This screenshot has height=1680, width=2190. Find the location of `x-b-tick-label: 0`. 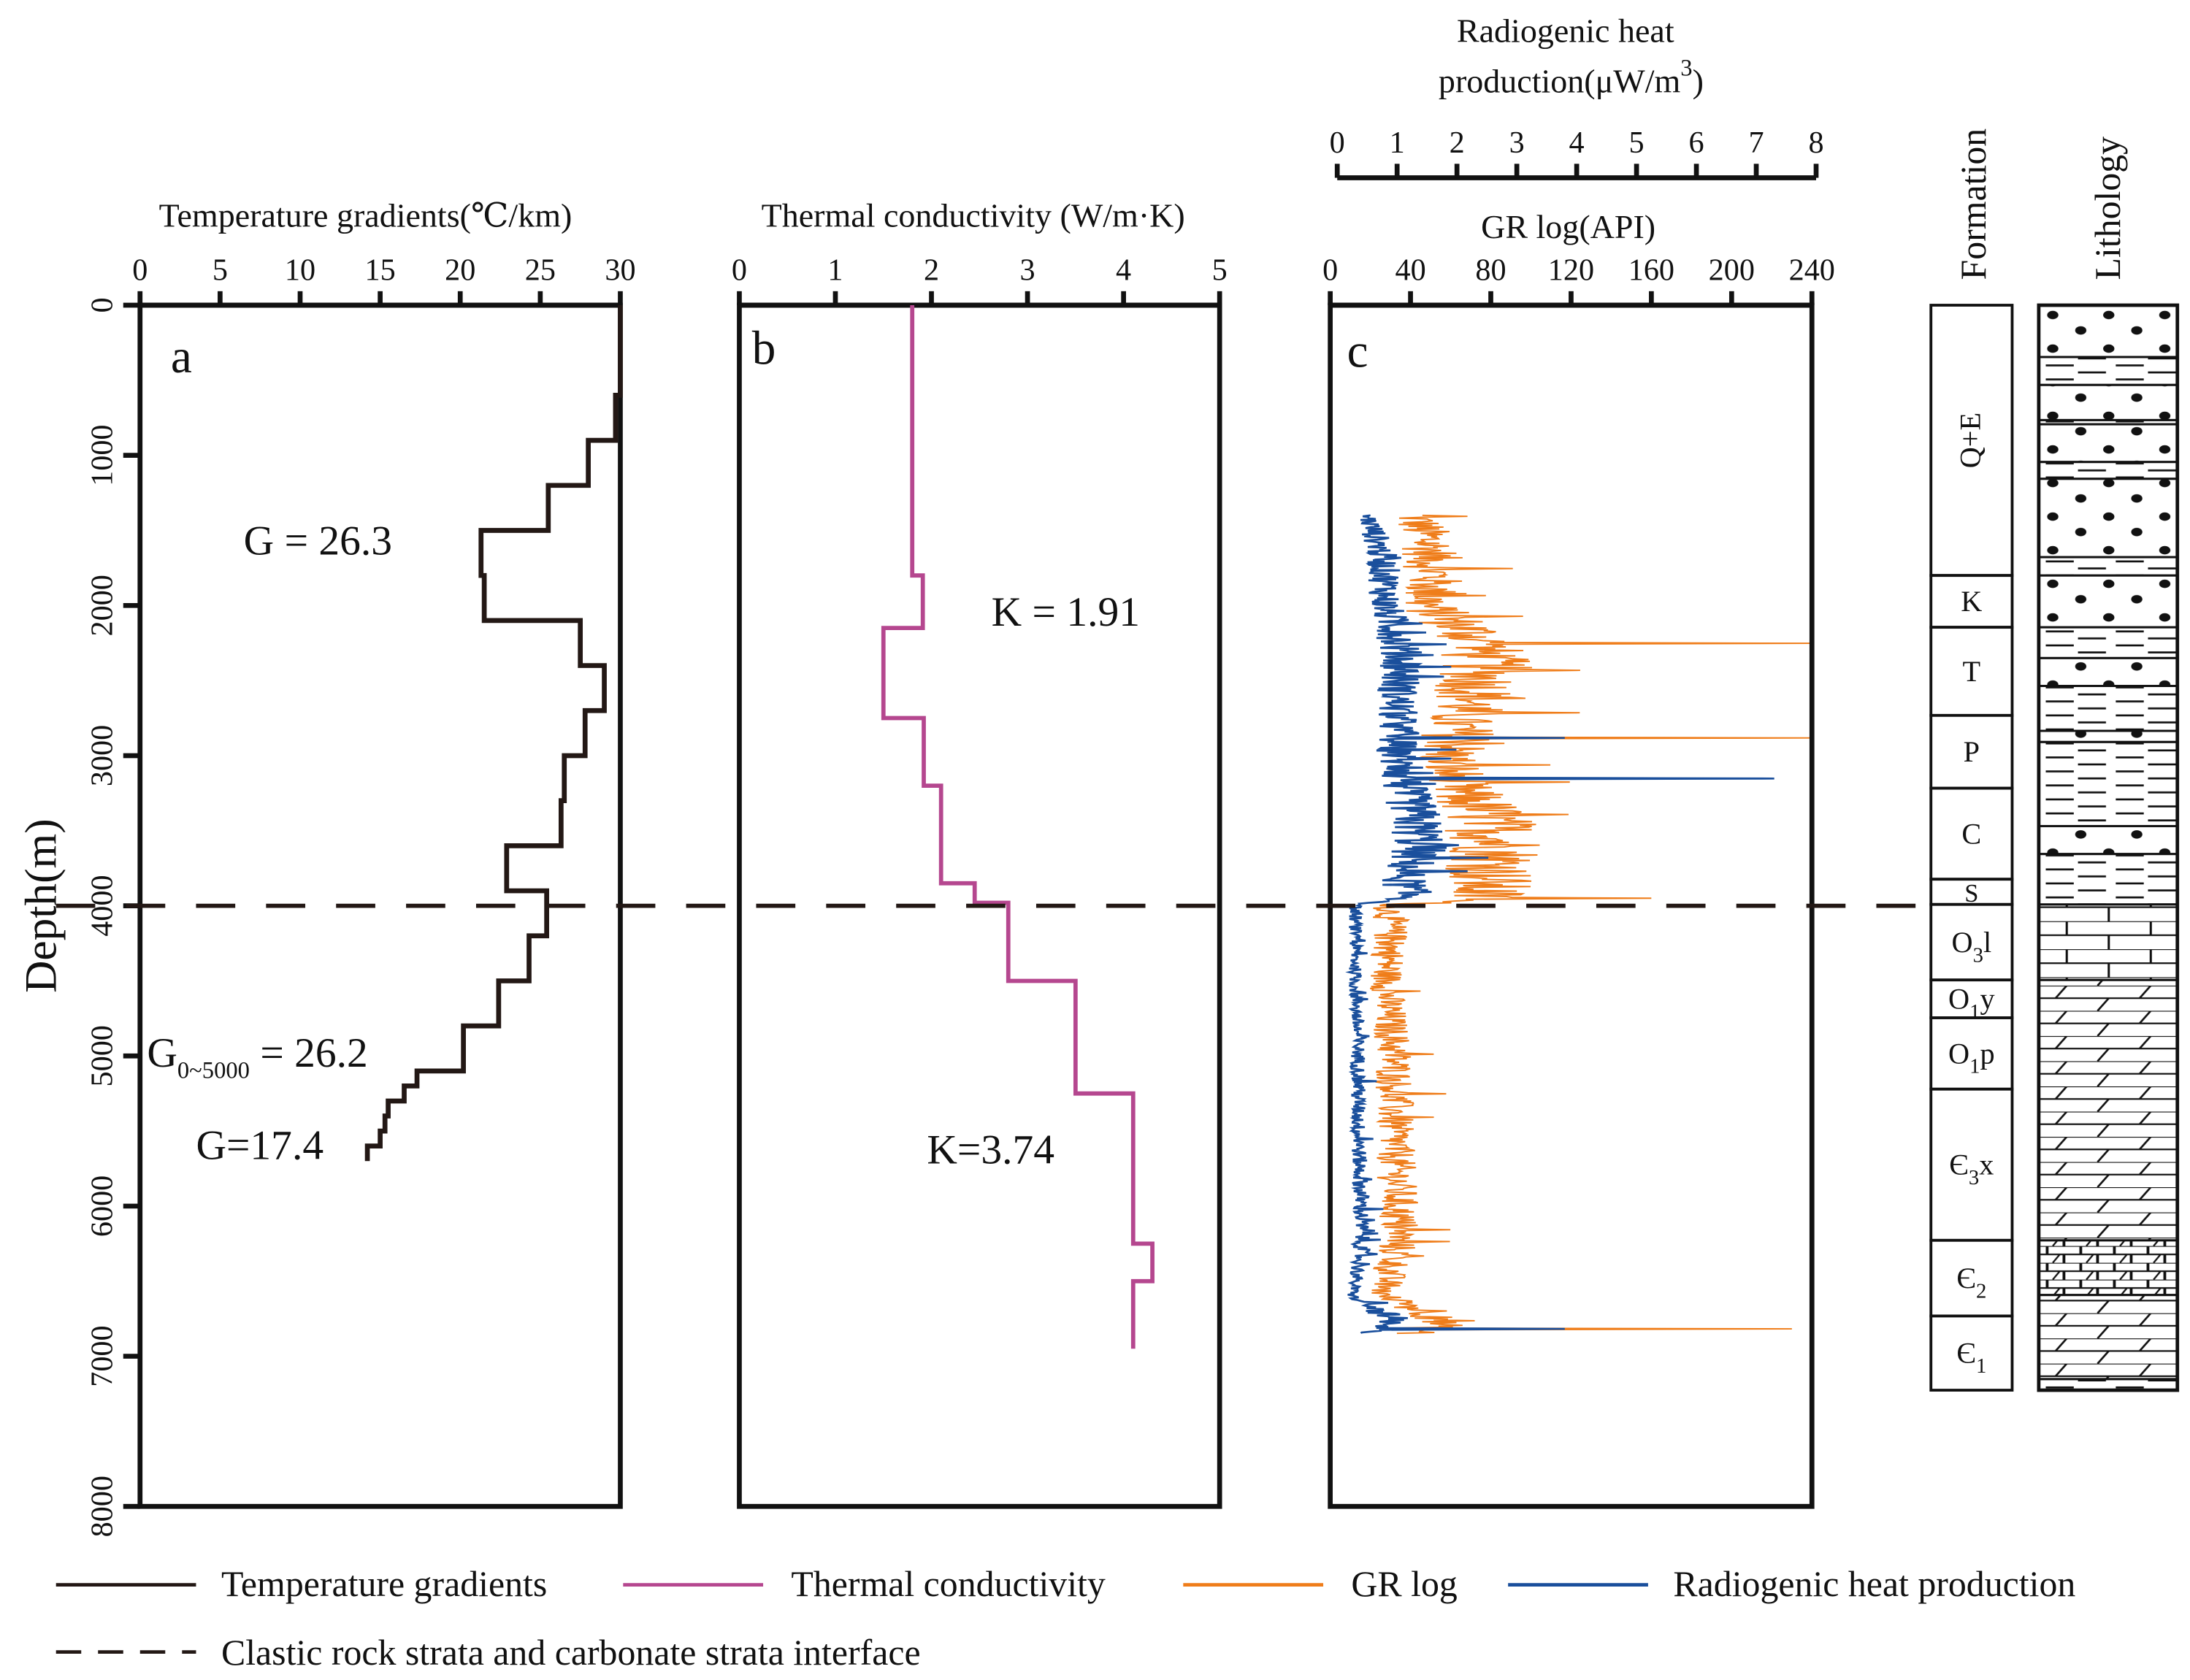

x-b-tick-label: 0 is located at coordinates (739, 270).